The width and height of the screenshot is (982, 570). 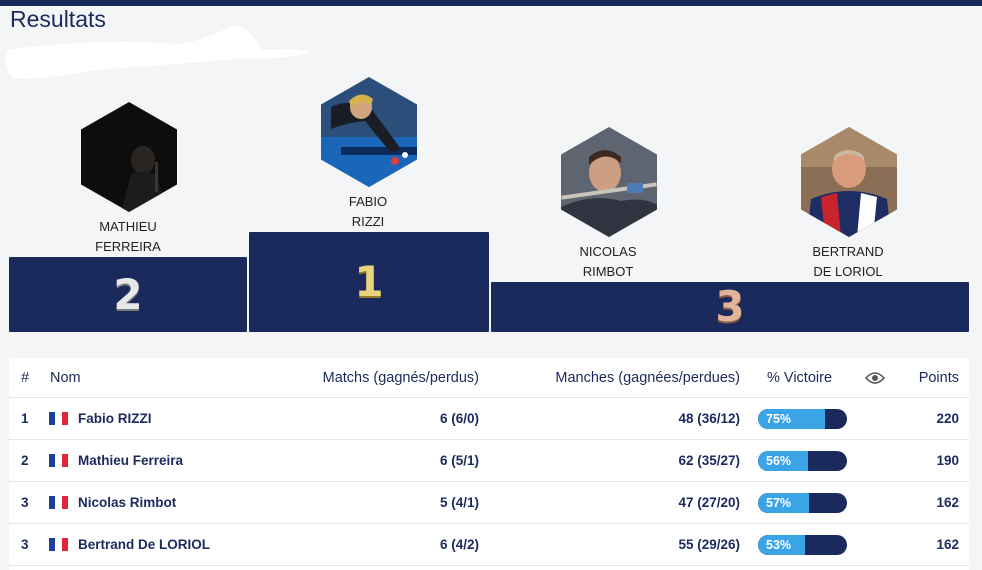 I want to click on victory-pct-label: 75%, so click(x=779, y=419).